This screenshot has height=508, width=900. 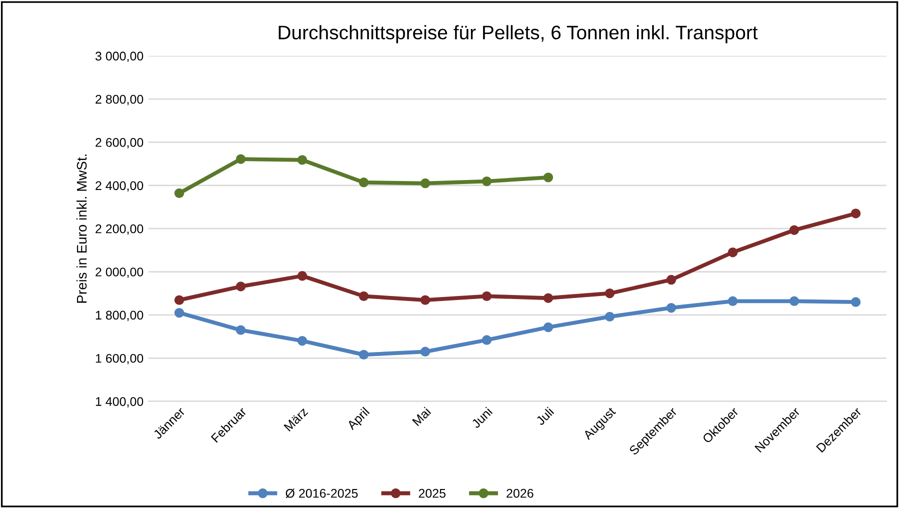 I want to click on x-tick-label: Juli, so click(x=544, y=416).